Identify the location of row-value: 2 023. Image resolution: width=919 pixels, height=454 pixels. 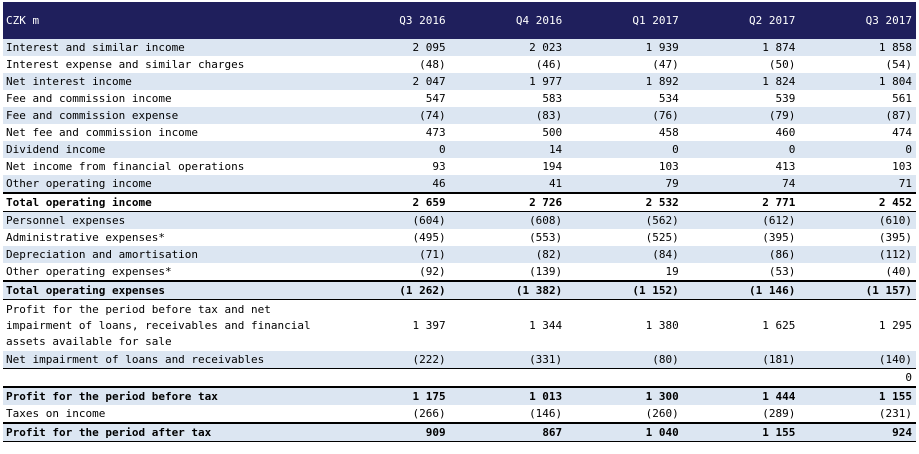
(508, 47).